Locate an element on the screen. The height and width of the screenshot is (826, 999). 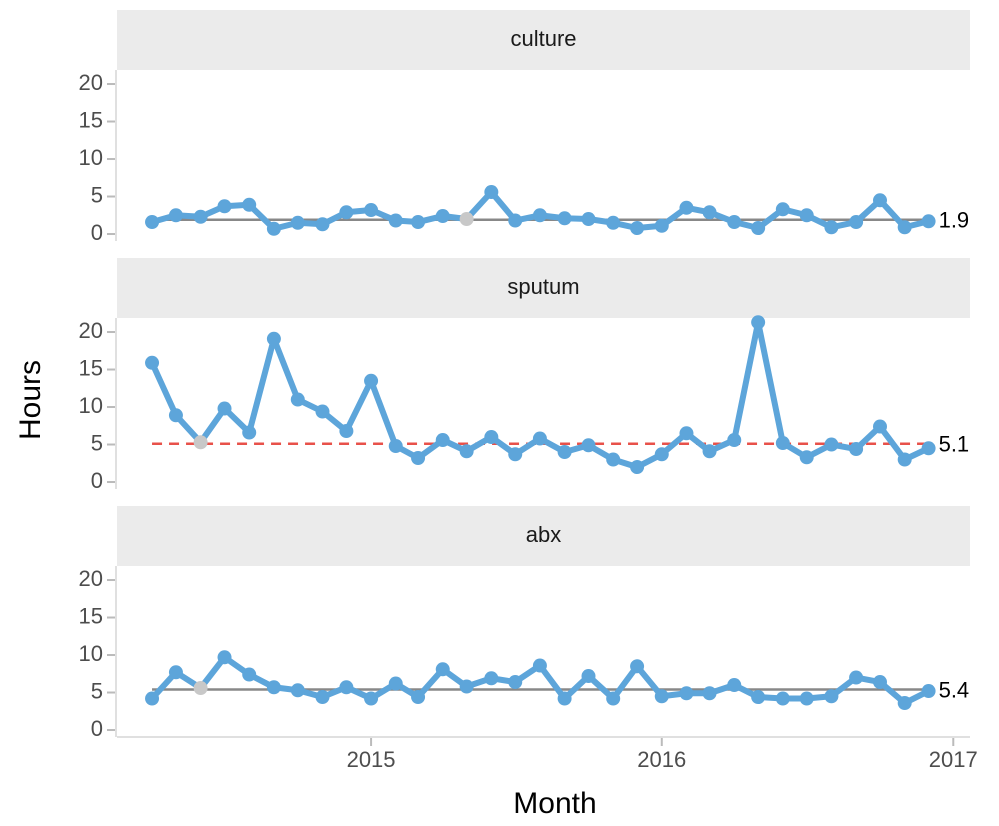
y-axis-label: Hours is located at coordinates (30, 400).